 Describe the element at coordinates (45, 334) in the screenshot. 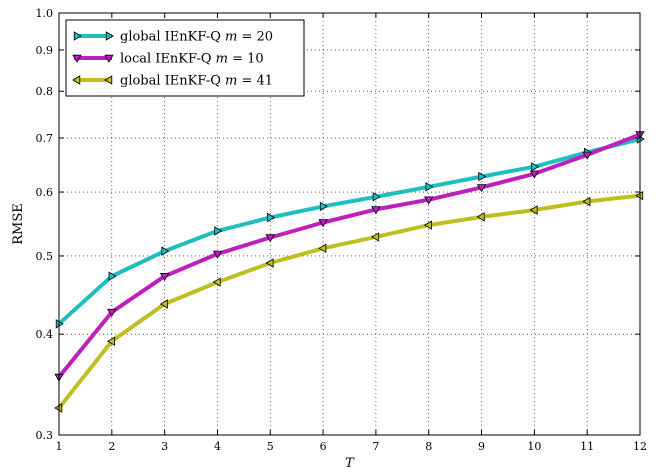

I see `y-tick-label: 0.4` at that location.